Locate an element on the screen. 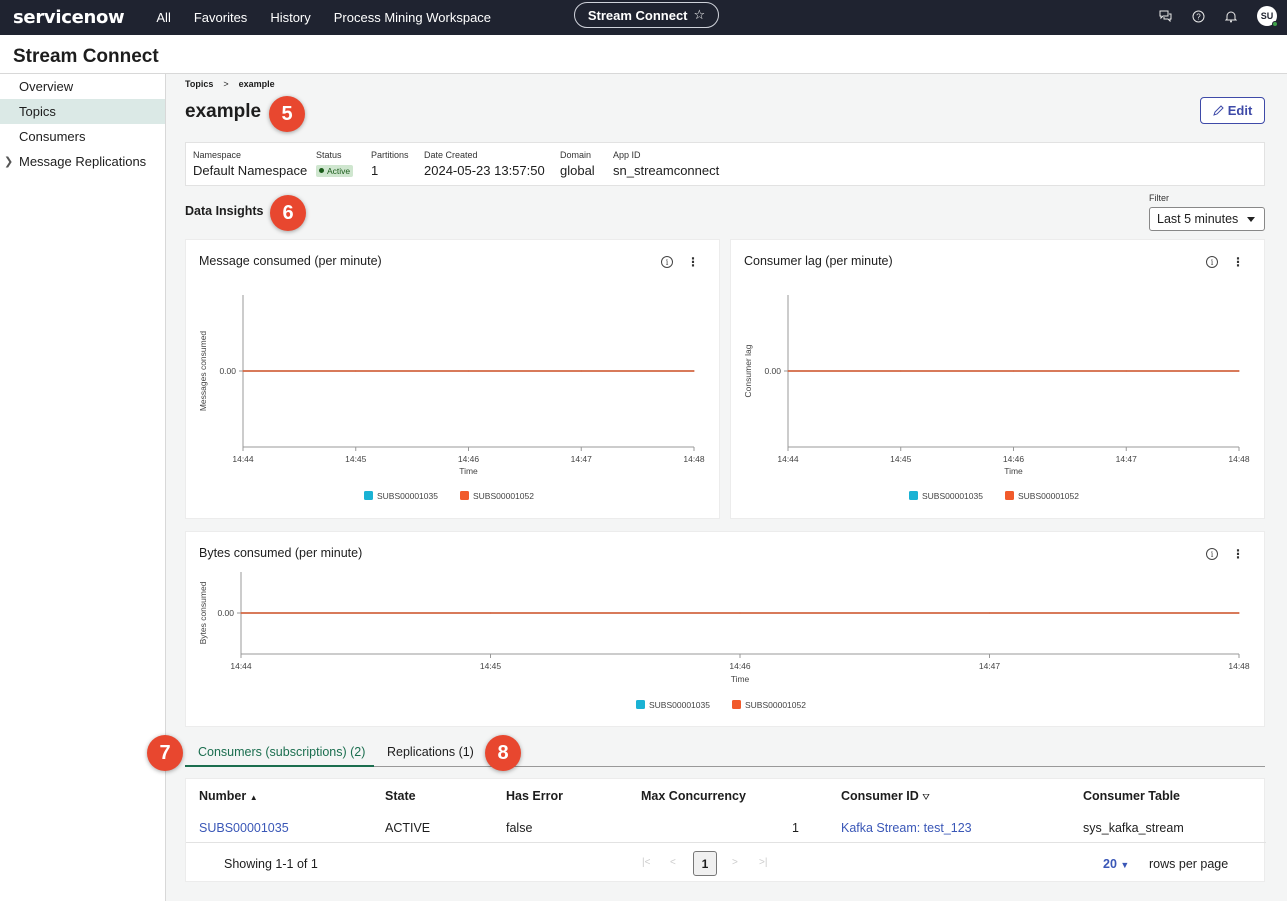 This screenshot has width=1287, height=901. cell-state: ACTIVE is located at coordinates (408, 828).